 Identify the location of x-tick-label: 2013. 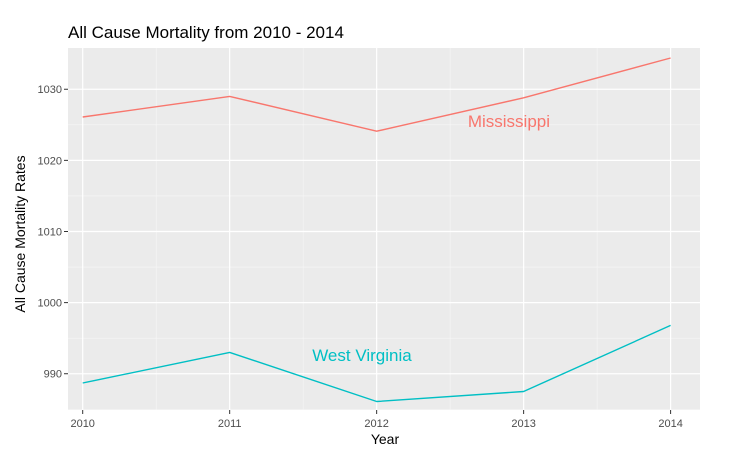
(523, 424).